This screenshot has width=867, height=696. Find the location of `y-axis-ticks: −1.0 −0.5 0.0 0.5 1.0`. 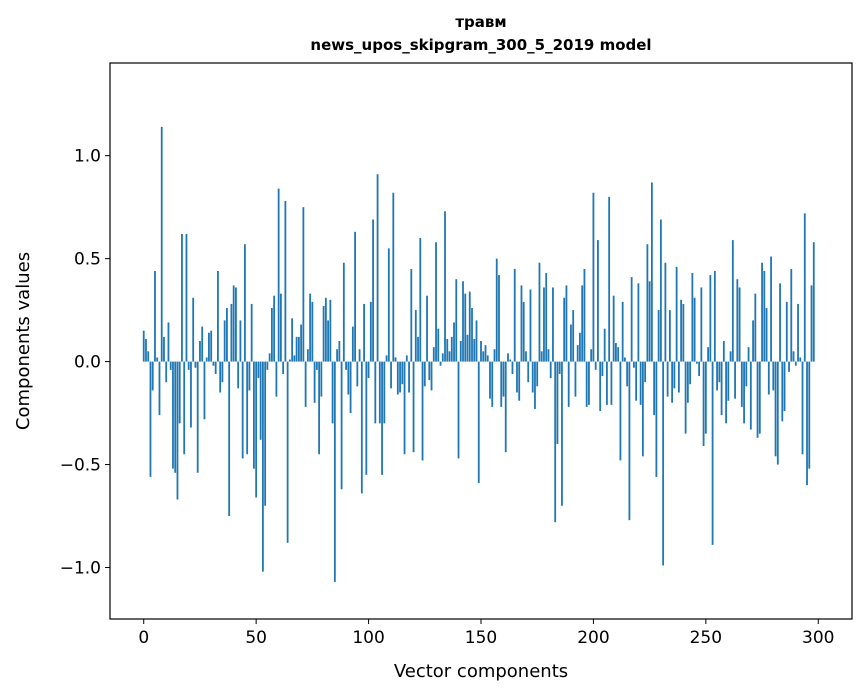

y-axis-ticks: −1.0 −0.5 0.0 0.5 1.0 is located at coordinates (85, 363).